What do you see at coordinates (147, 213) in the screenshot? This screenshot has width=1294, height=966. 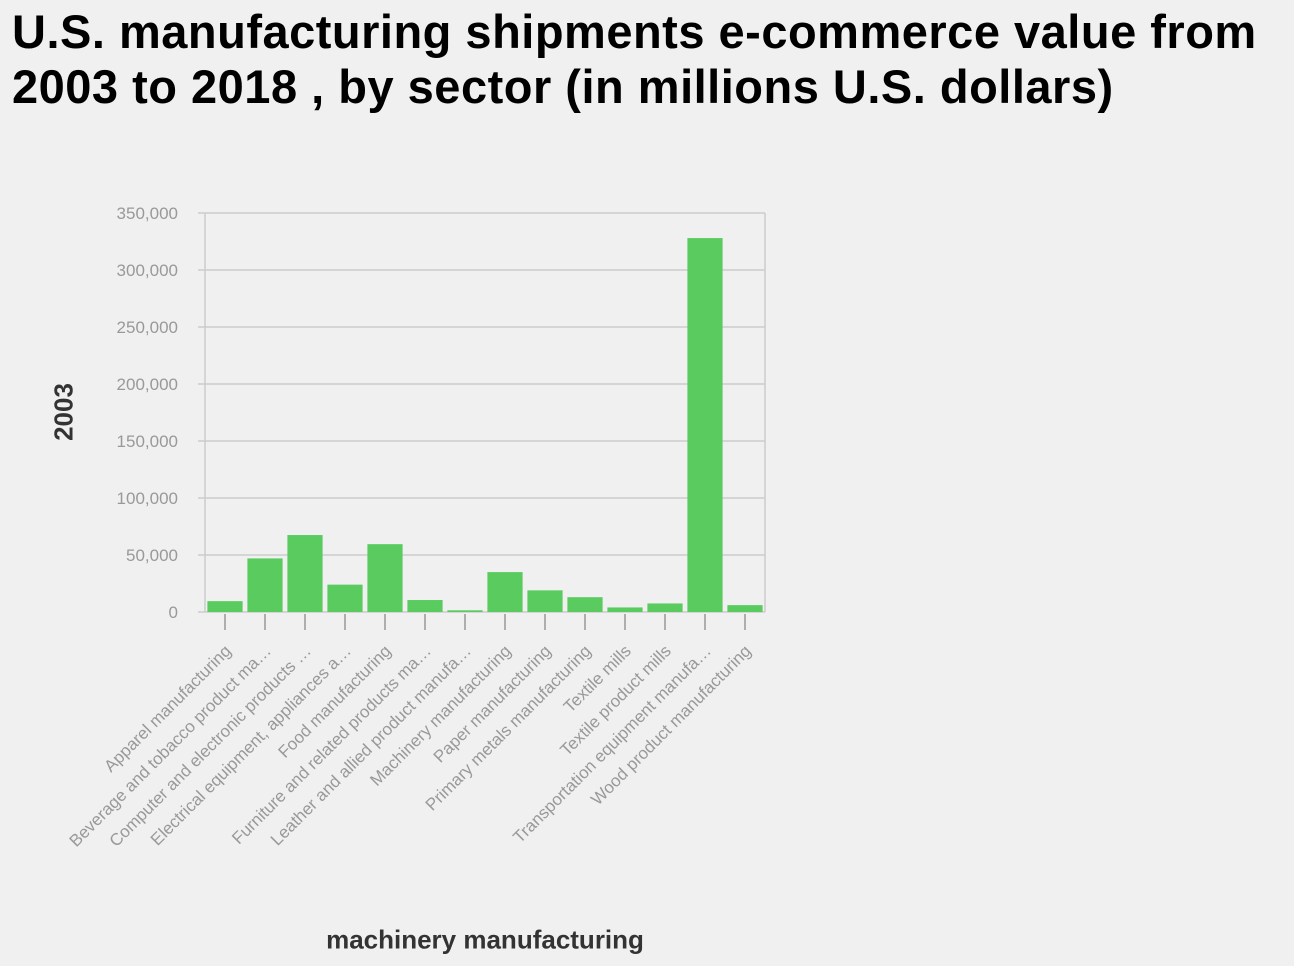 I see `y-tick-label: 350,000` at bounding box center [147, 213].